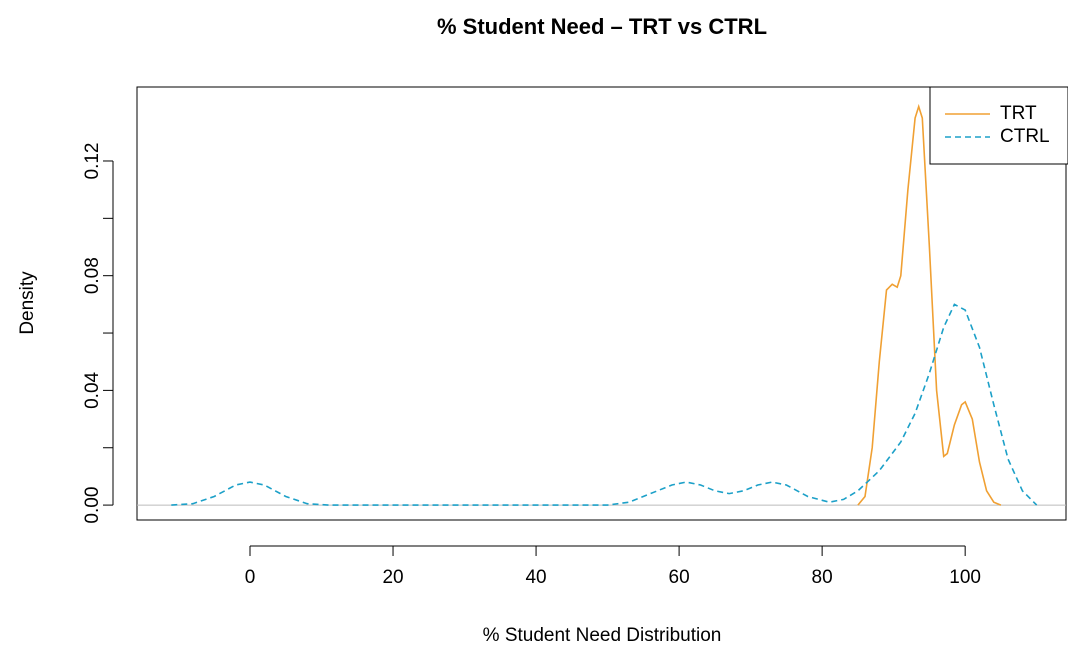  What do you see at coordinates (602, 26) in the screenshot?
I see `chart-title: % Student Need – TRT vs CTRL` at bounding box center [602, 26].